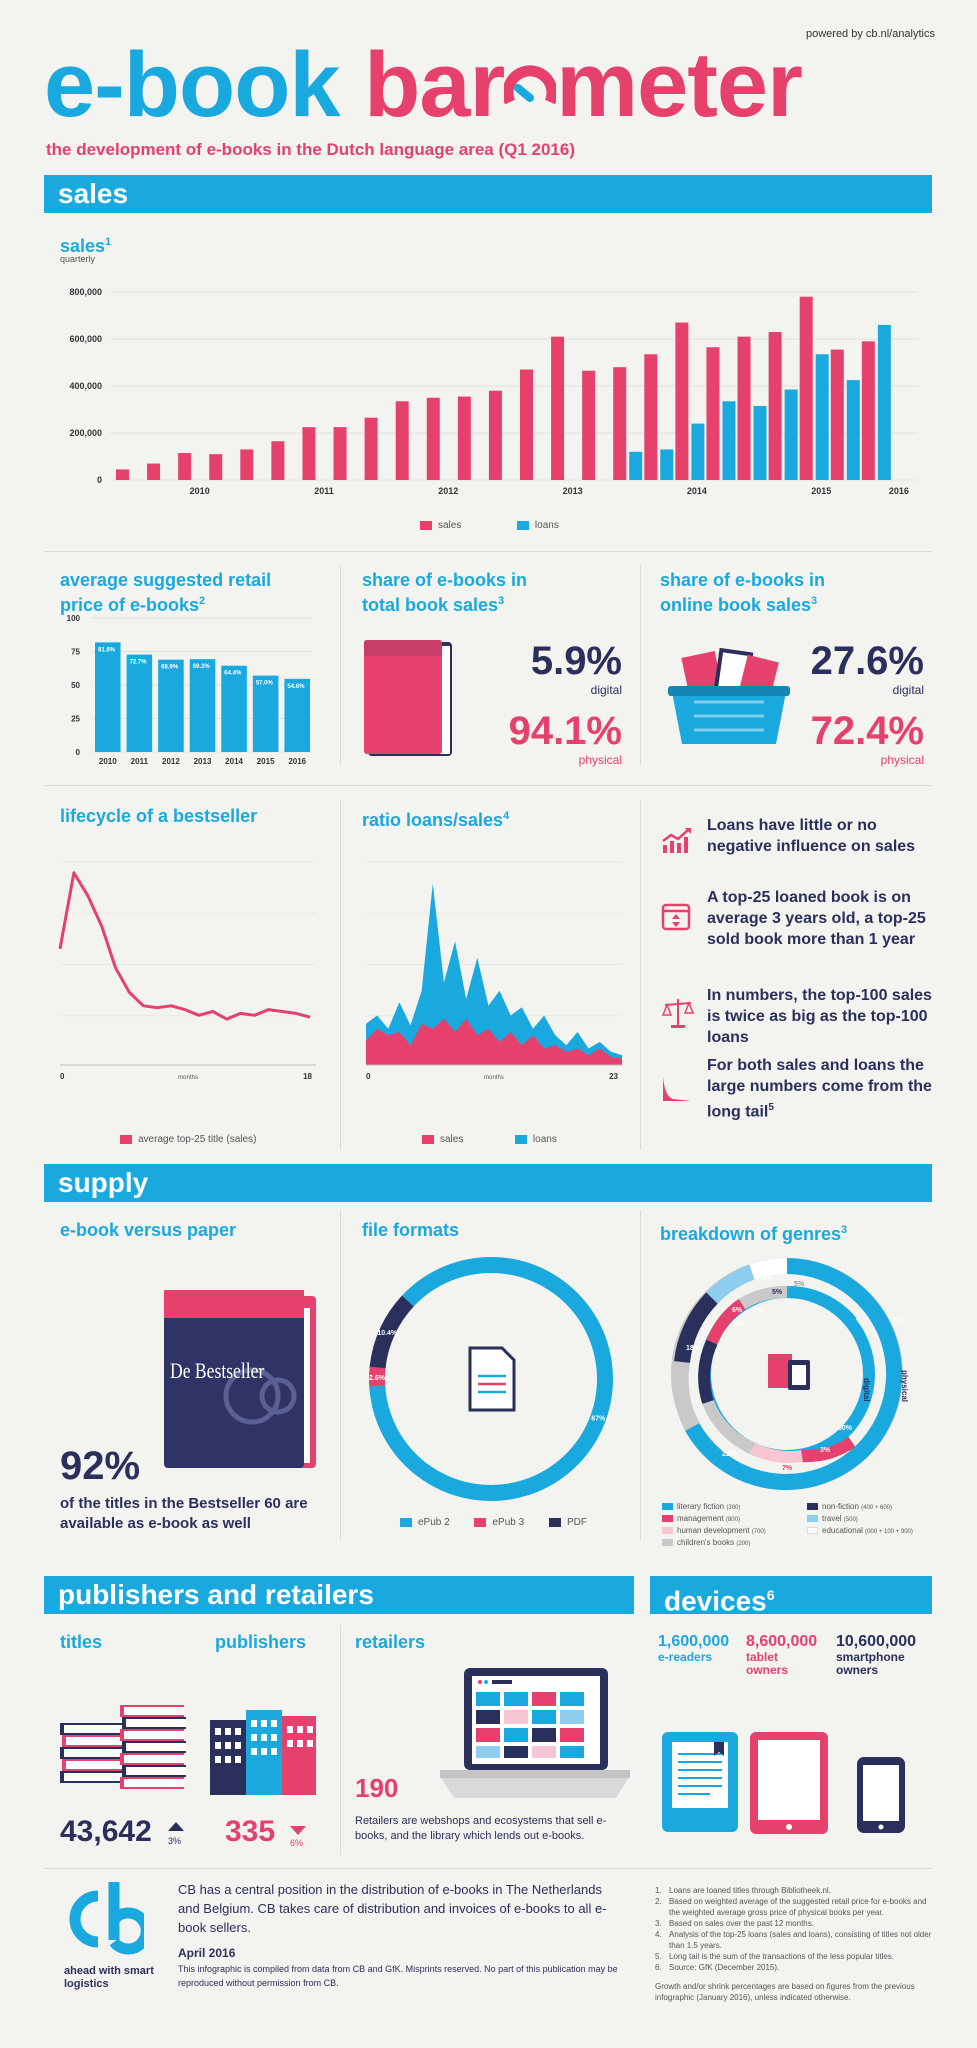 Image resolution: width=977 pixels, height=2048 pixels. Describe the element at coordinates (821, 491) in the screenshot. I see `x-tick-label: 2015` at that location.